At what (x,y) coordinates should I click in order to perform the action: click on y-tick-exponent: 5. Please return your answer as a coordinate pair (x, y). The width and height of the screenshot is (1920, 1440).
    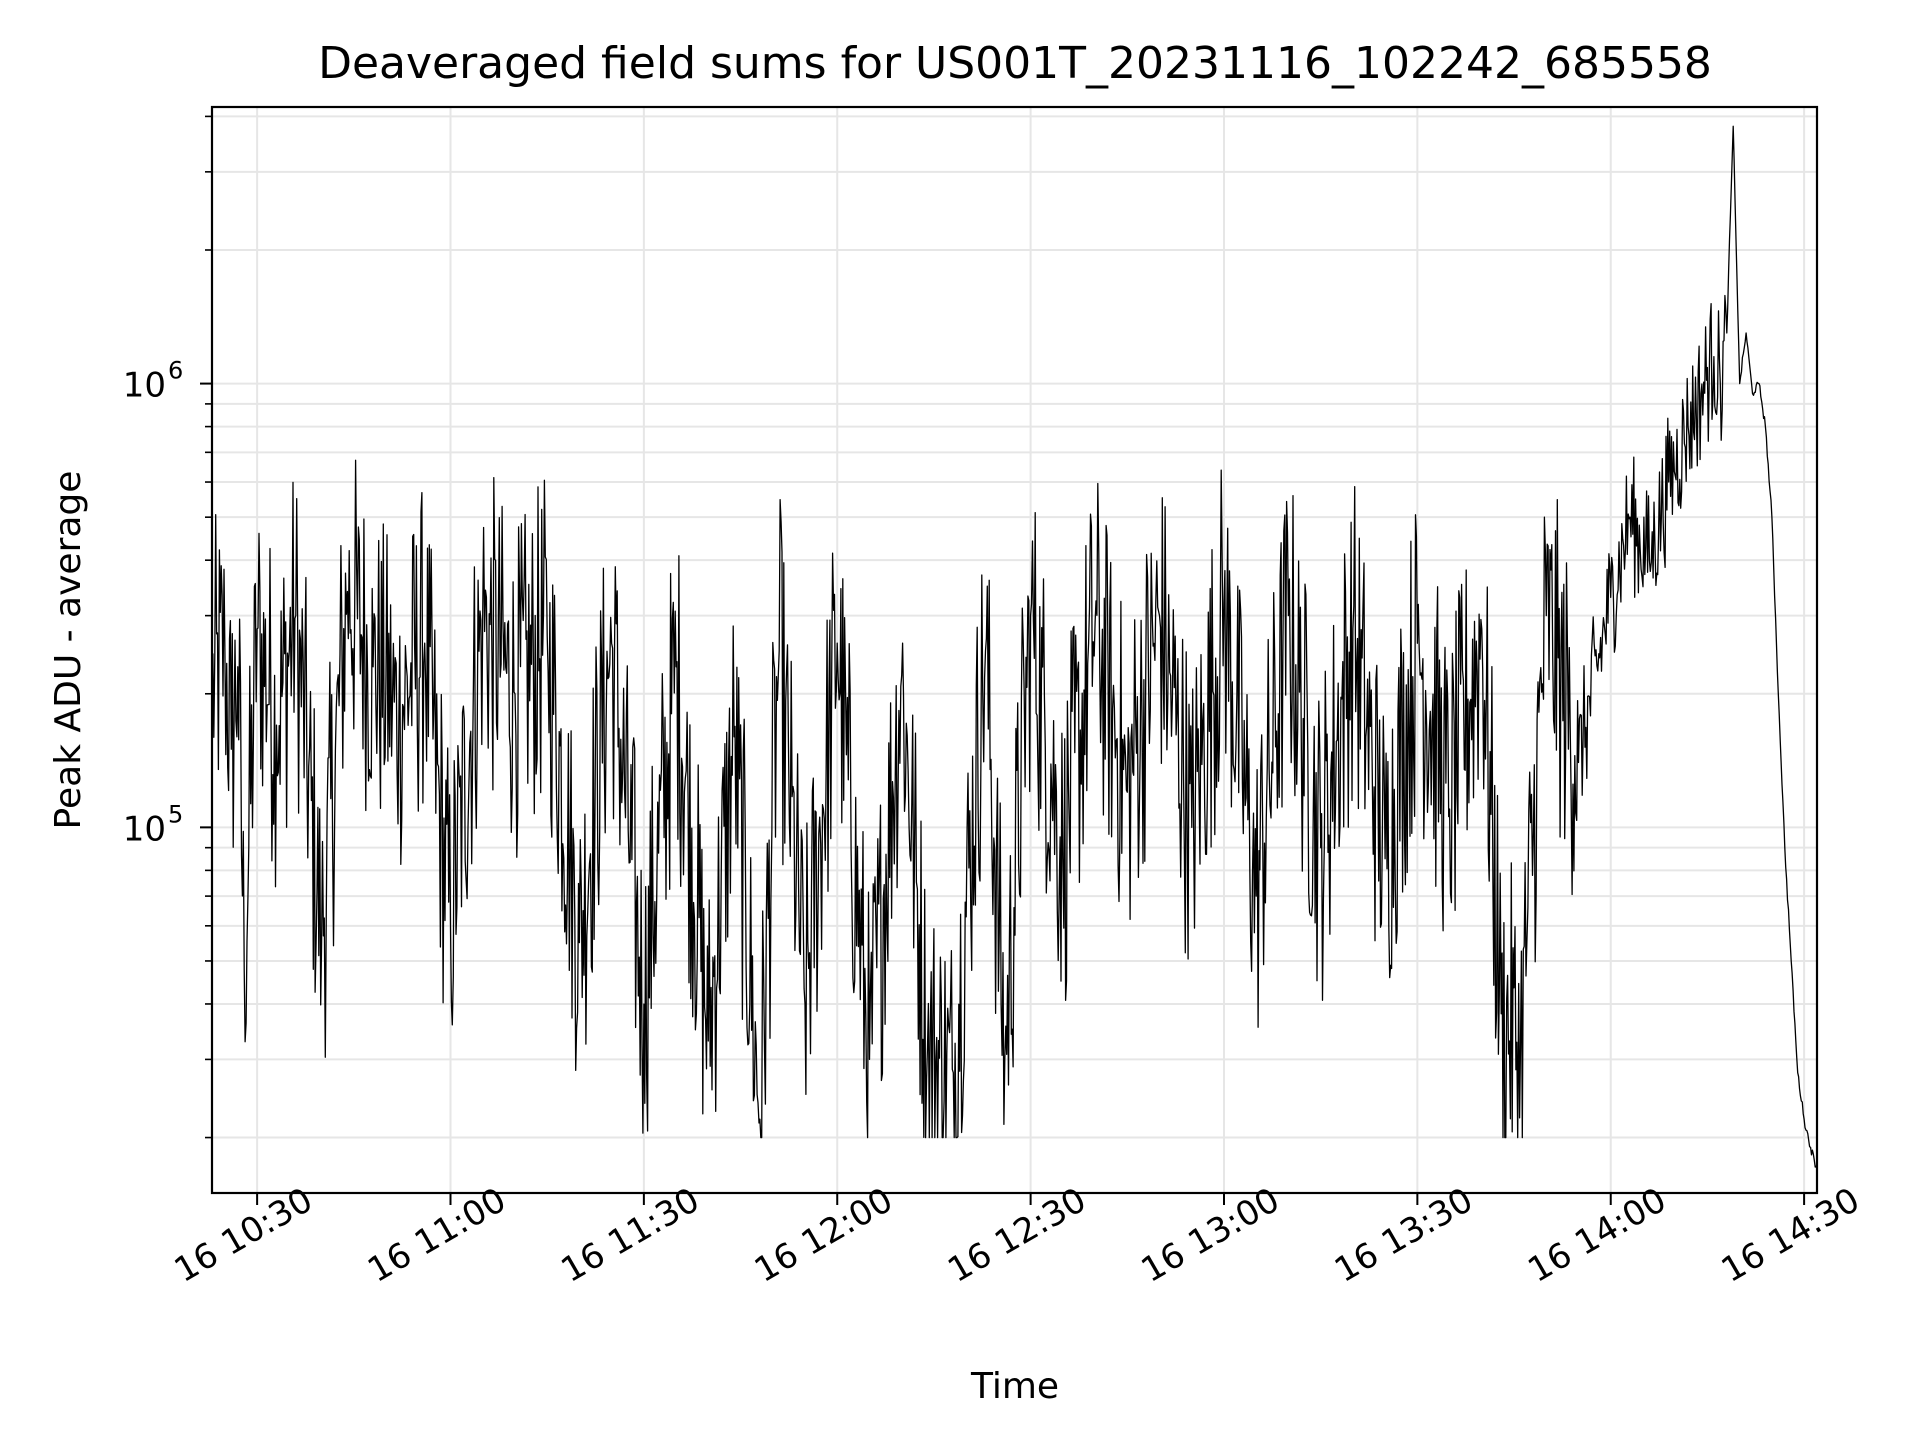
    Looking at the image, I should click on (175, 814).